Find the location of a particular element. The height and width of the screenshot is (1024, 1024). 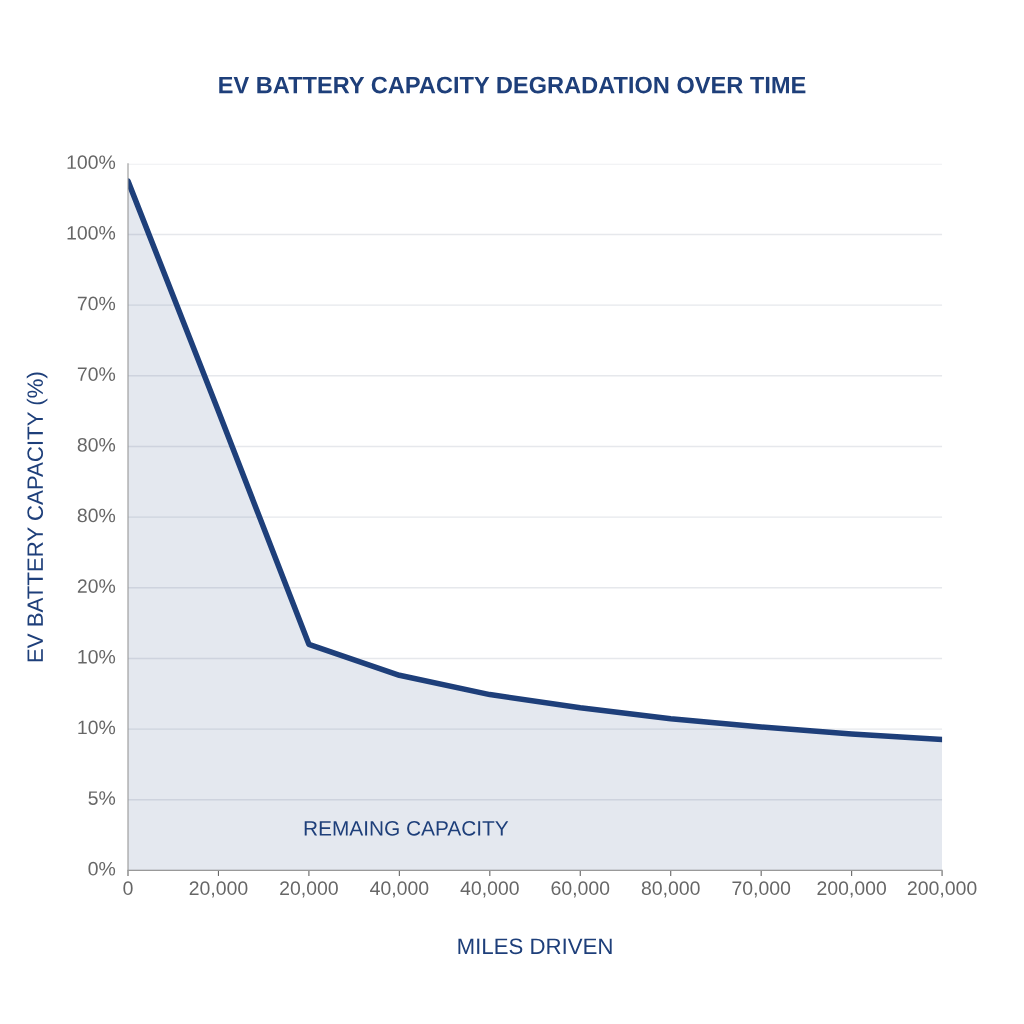

x-tick-label: 0 is located at coordinates (128, 888).